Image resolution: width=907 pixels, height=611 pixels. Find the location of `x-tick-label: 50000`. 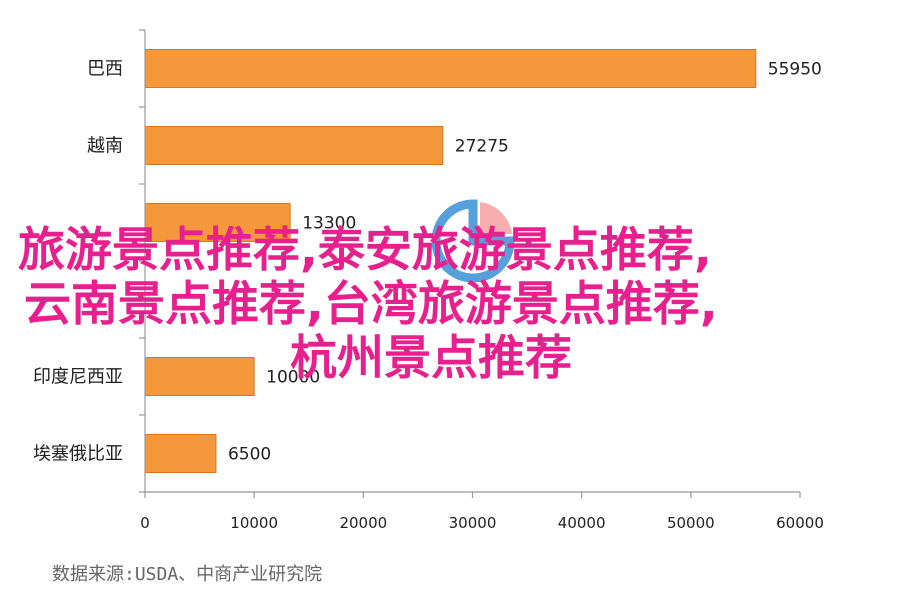

x-tick-label: 50000 is located at coordinates (691, 523).